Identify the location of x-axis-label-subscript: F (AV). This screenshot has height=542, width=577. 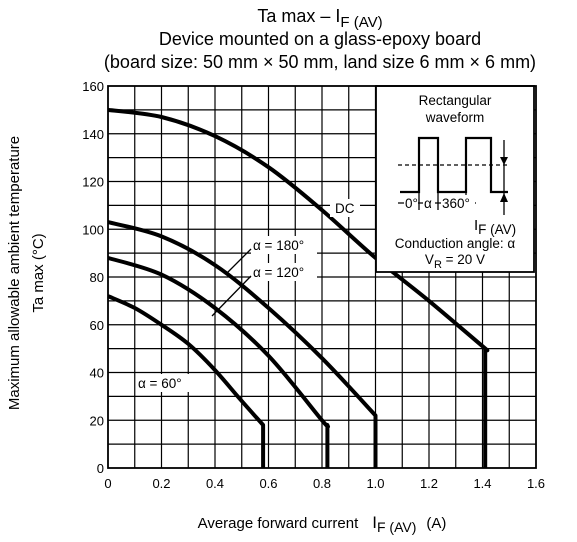
(396, 527).